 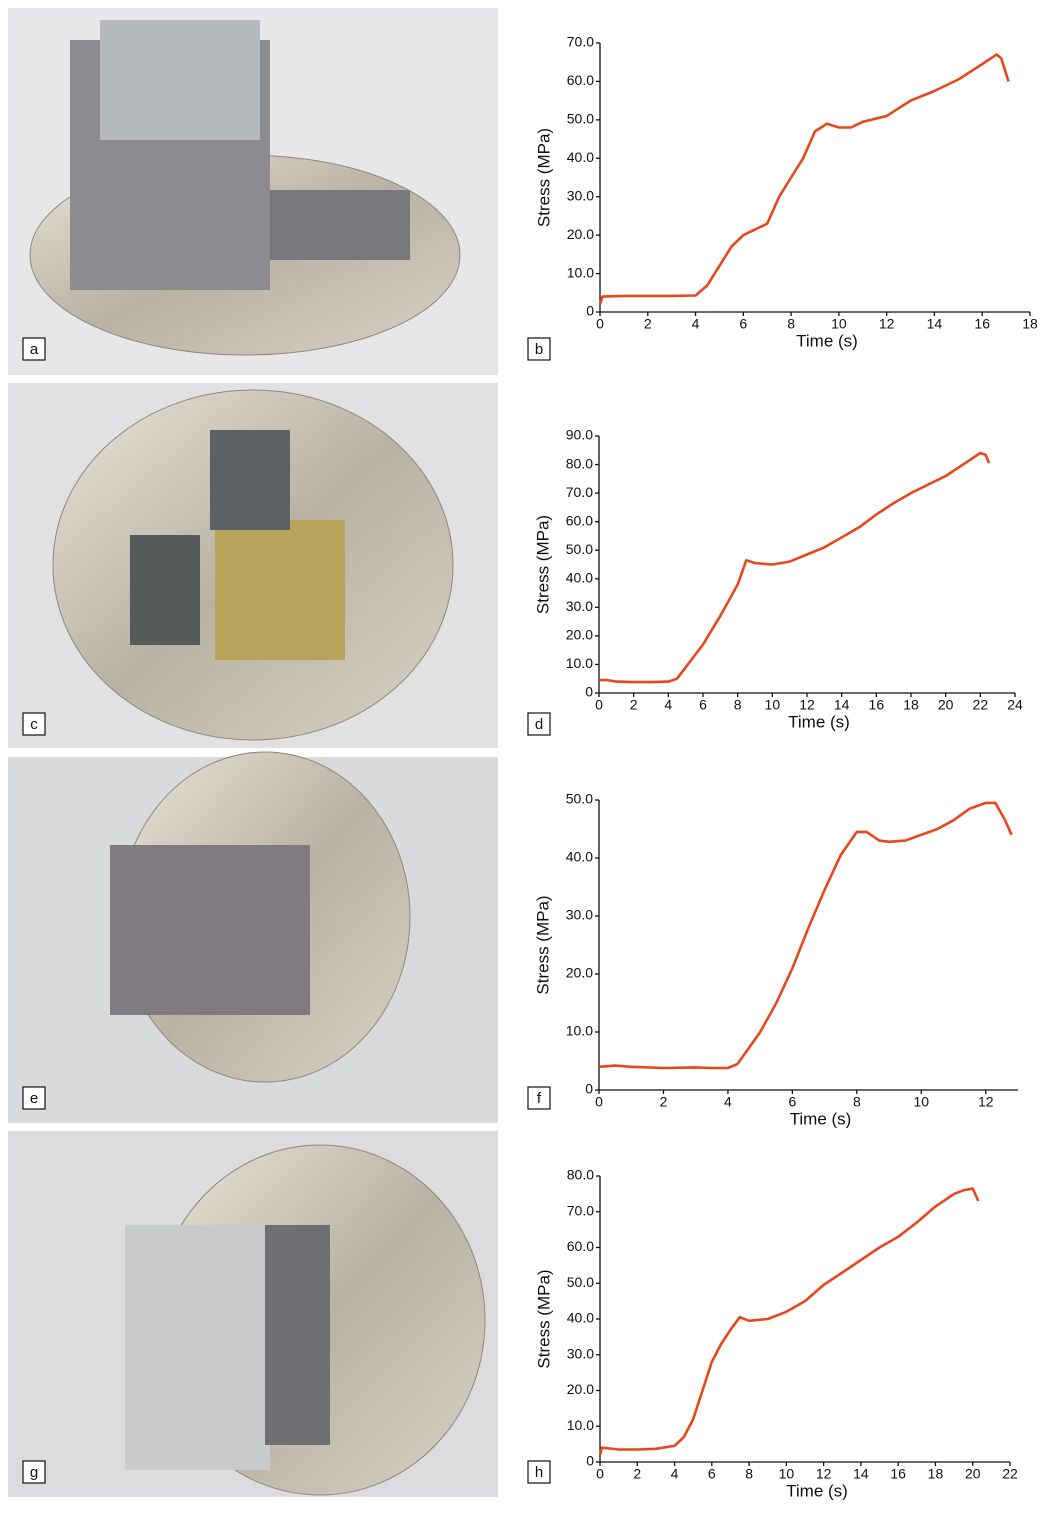 I want to click on panel-label: h, so click(x=539, y=1472).